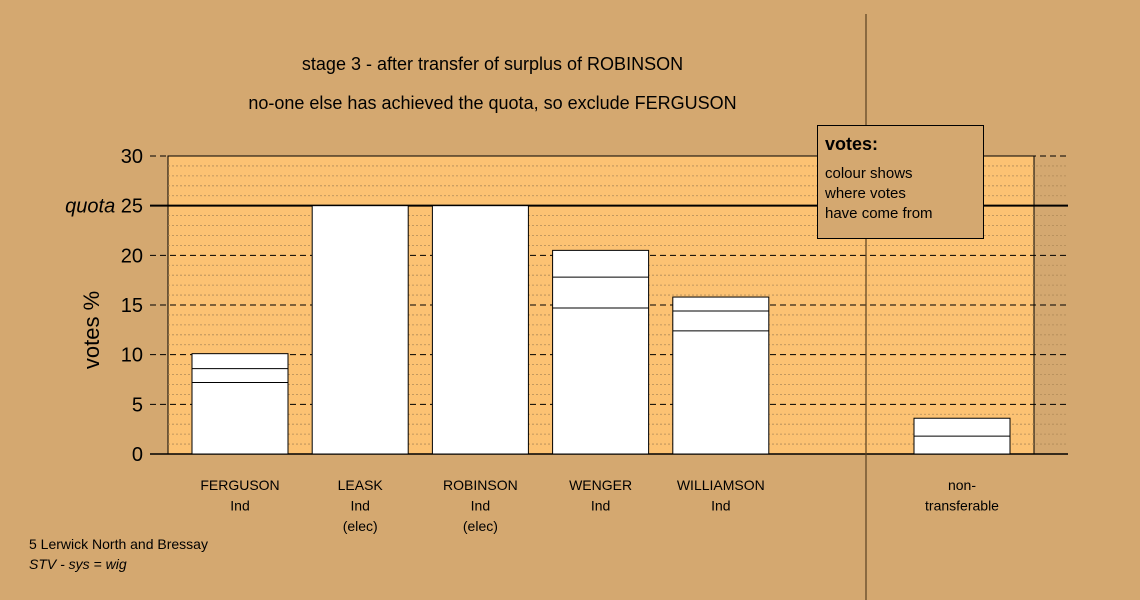 This screenshot has height=600, width=1140. I want to click on x-tick-sublabel: transferable, so click(962, 506).